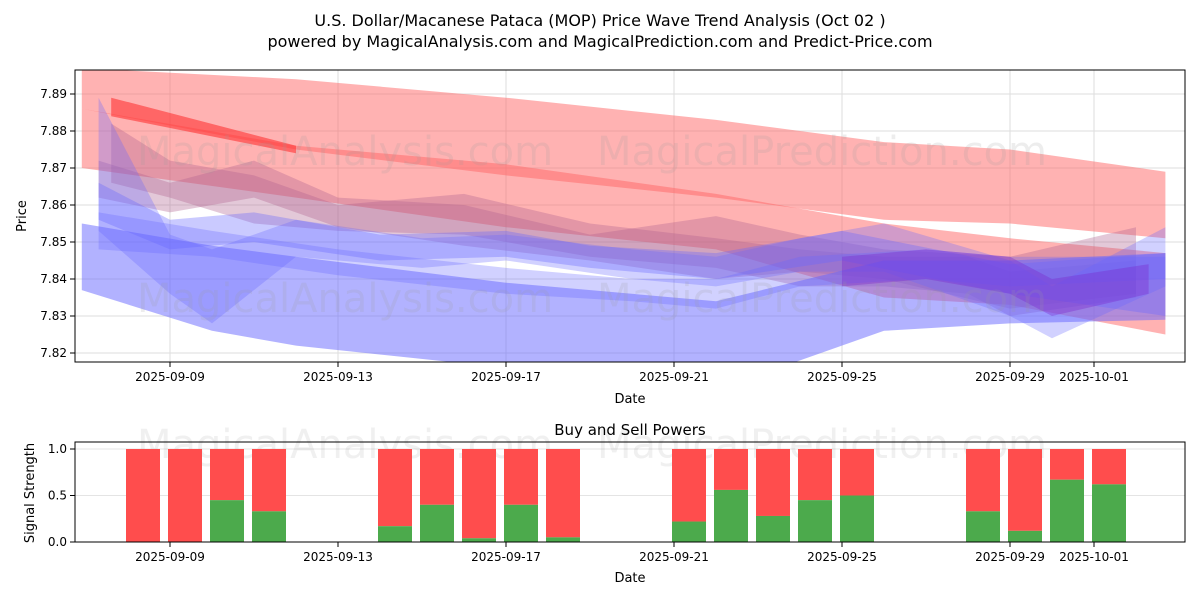 The height and width of the screenshot is (600, 1200). What do you see at coordinates (53, 279) in the screenshot?
I see `y-tick-label: 7.84` at bounding box center [53, 279].